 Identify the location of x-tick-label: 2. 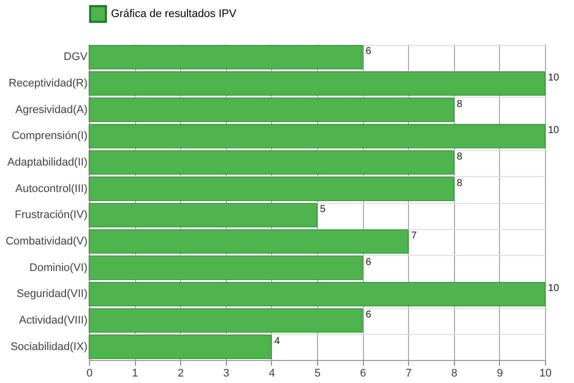
(181, 374).